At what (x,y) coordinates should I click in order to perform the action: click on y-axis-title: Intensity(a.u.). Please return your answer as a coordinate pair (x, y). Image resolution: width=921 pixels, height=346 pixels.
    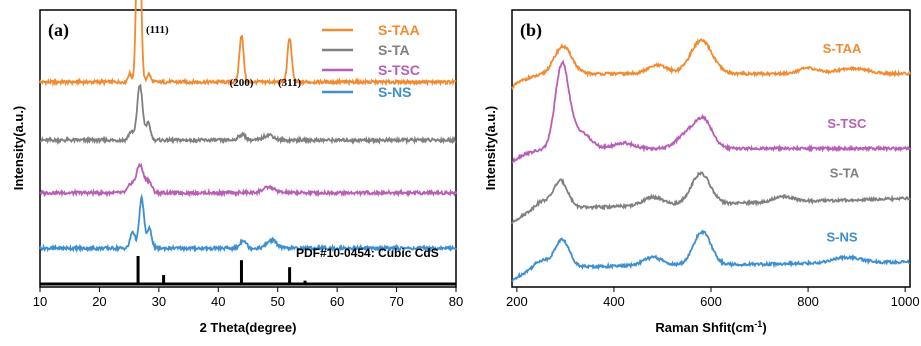
    Looking at the image, I should click on (18, 148).